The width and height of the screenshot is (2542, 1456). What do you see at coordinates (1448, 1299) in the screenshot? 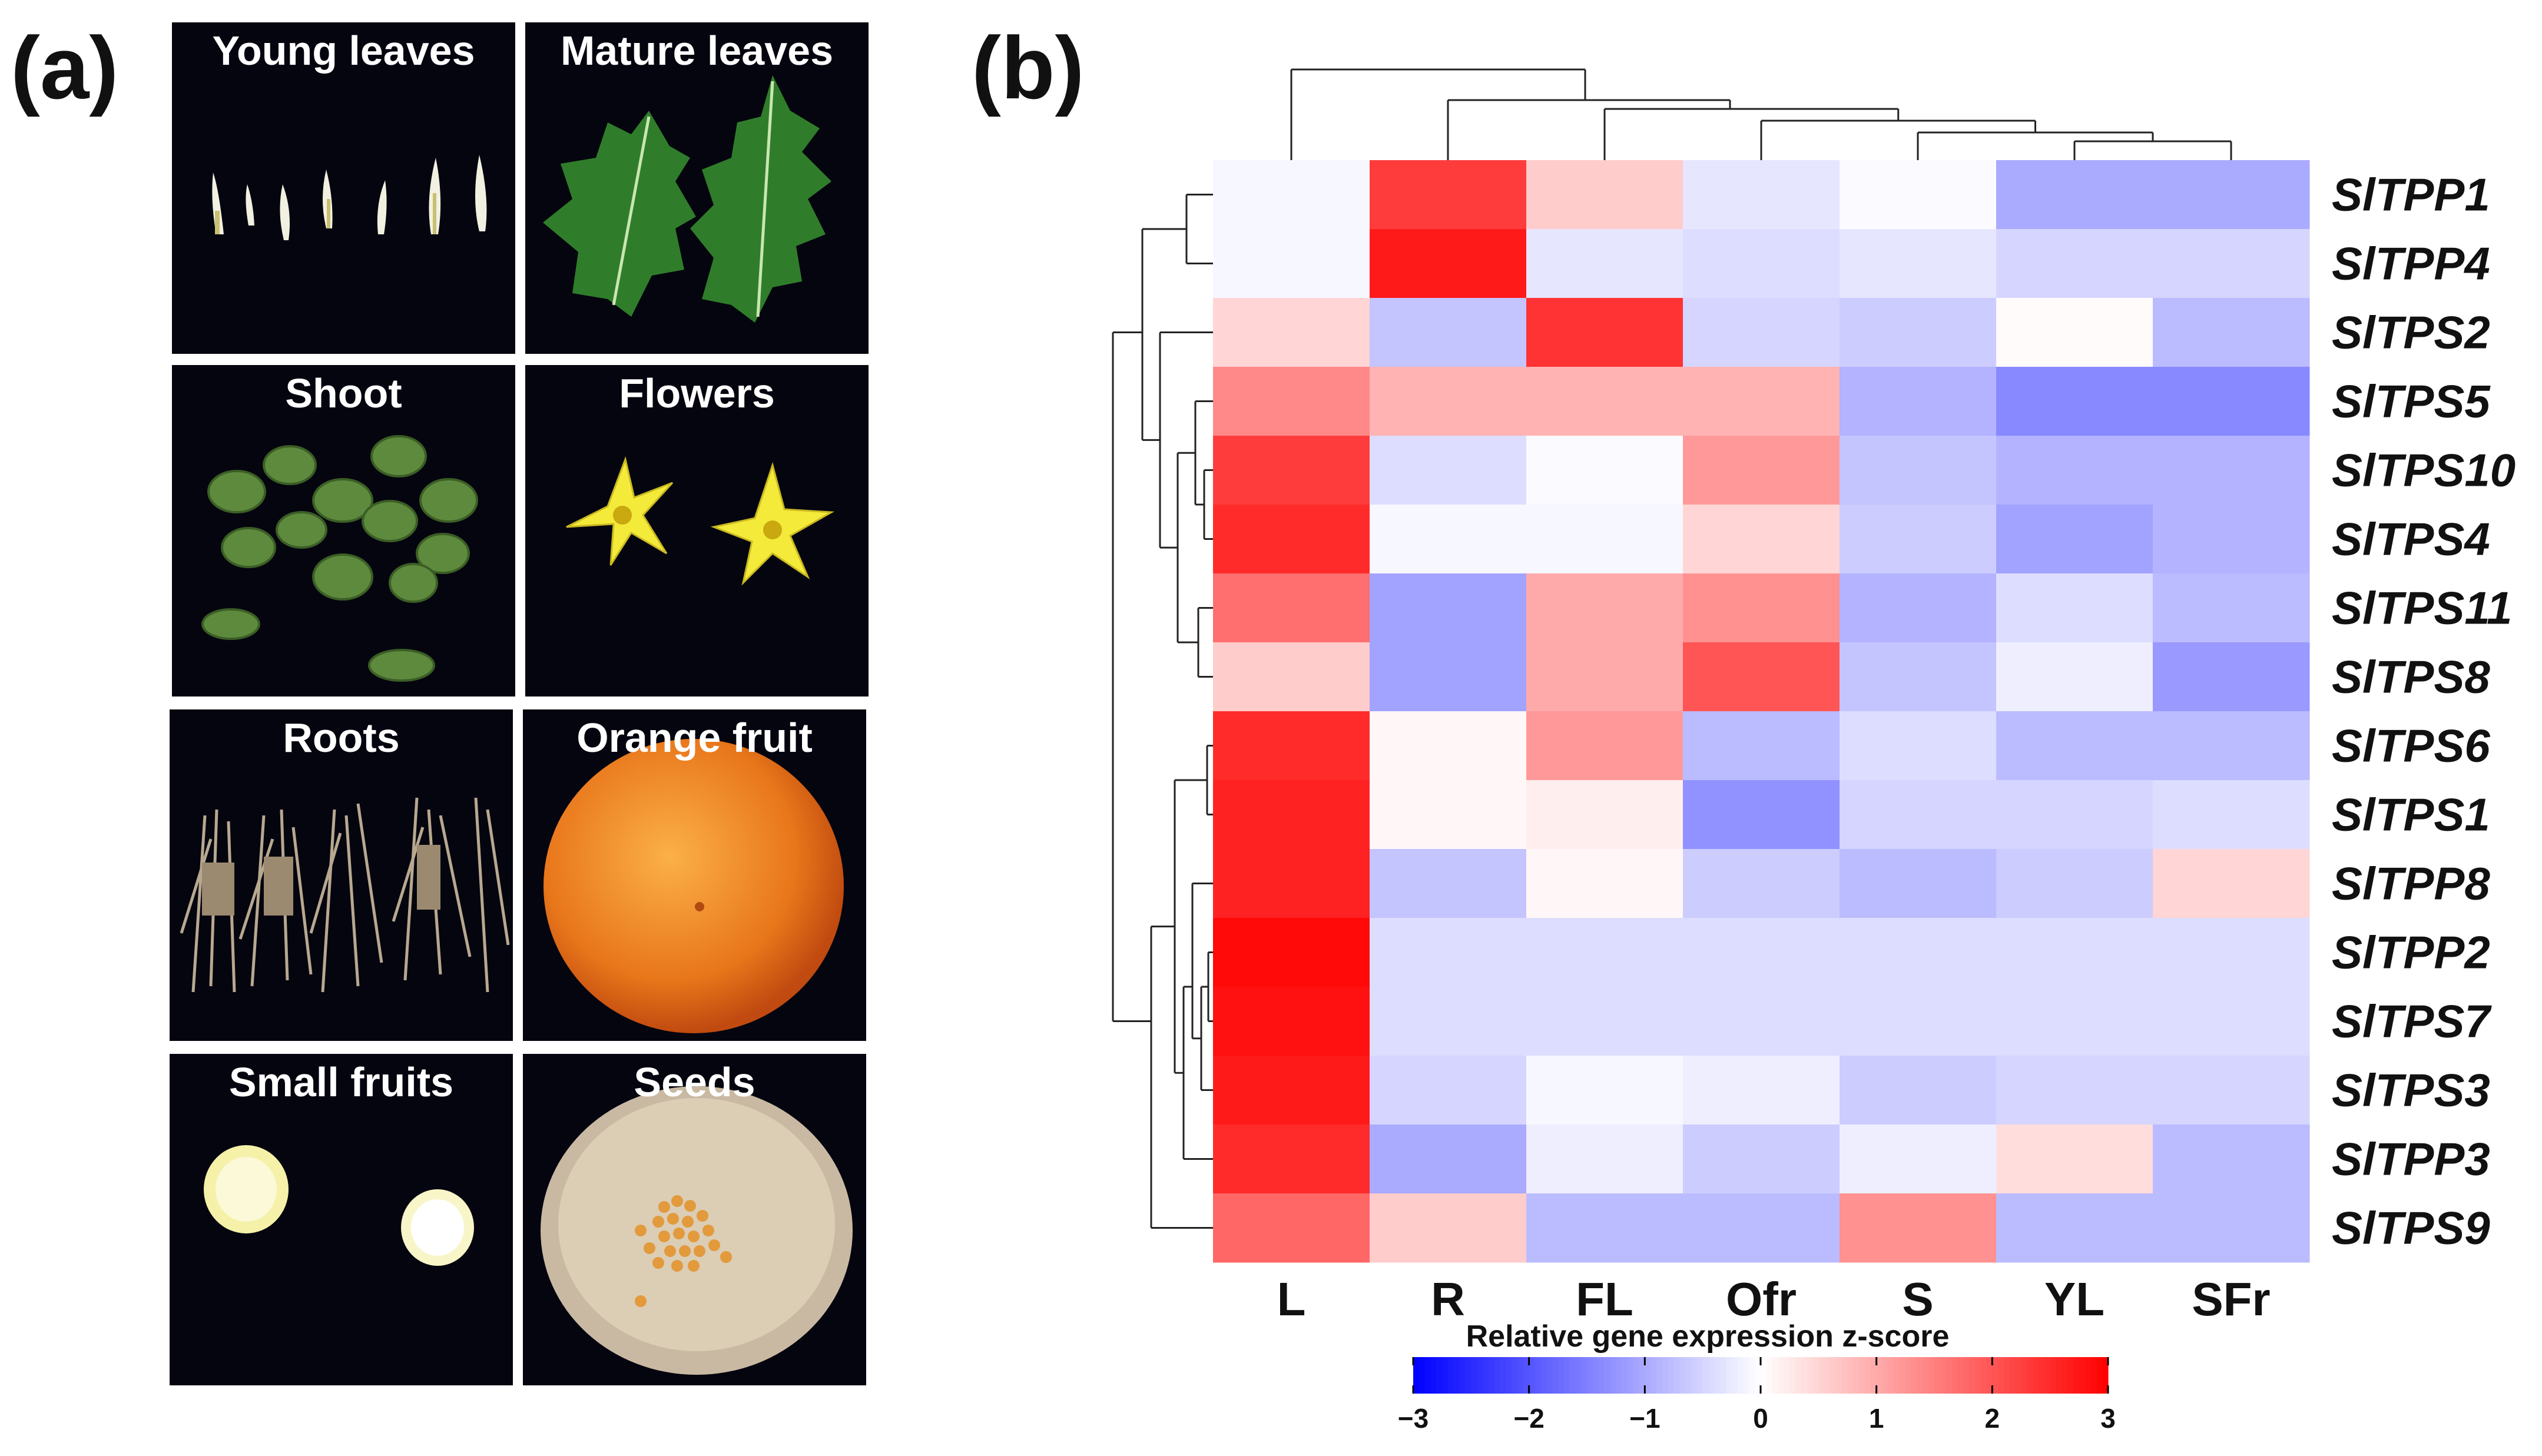
I see `column-label: R` at bounding box center [1448, 1299].